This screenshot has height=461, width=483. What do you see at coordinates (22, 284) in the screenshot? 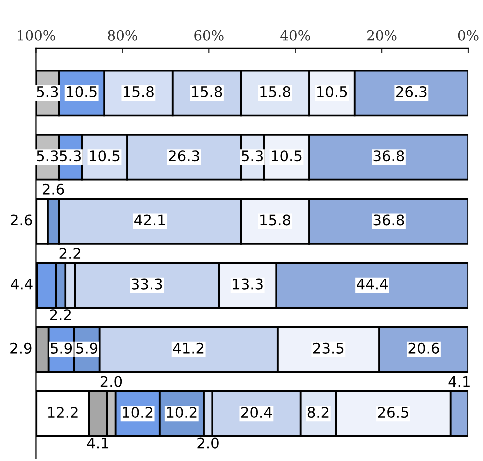
I see `data-label: 4.4` at bounding box center [22, 284].